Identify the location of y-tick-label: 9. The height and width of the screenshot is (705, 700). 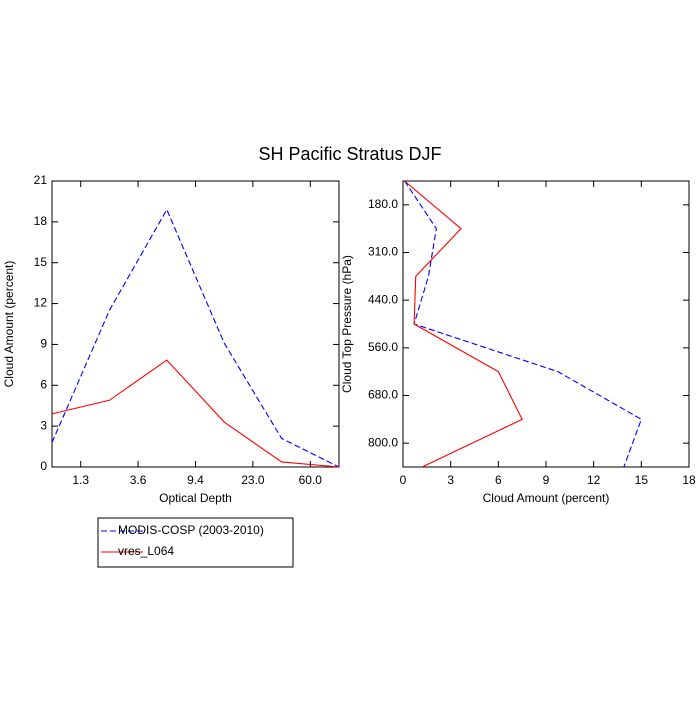
(43, 344).